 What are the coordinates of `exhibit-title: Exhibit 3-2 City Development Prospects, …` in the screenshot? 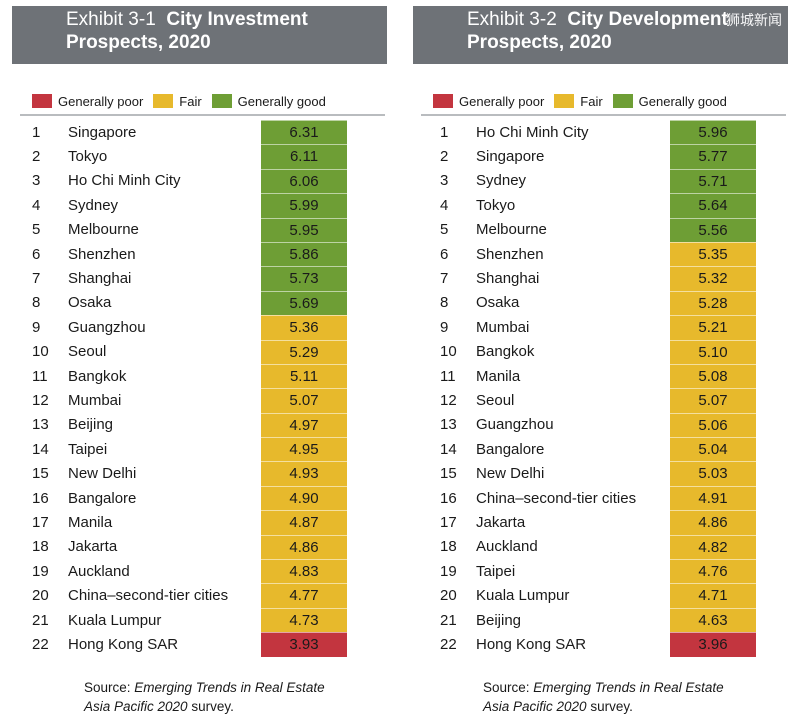 It's located at (597, 31).